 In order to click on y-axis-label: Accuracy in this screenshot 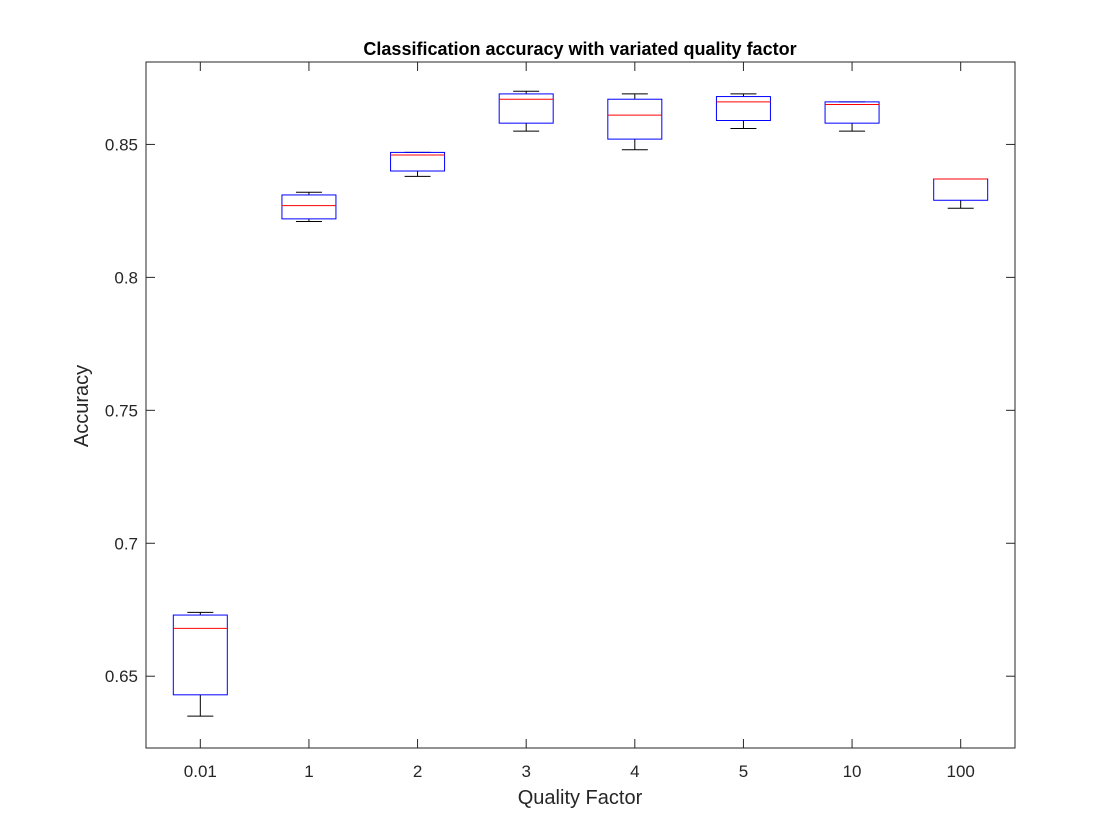, I will do `click(82, 406)`.